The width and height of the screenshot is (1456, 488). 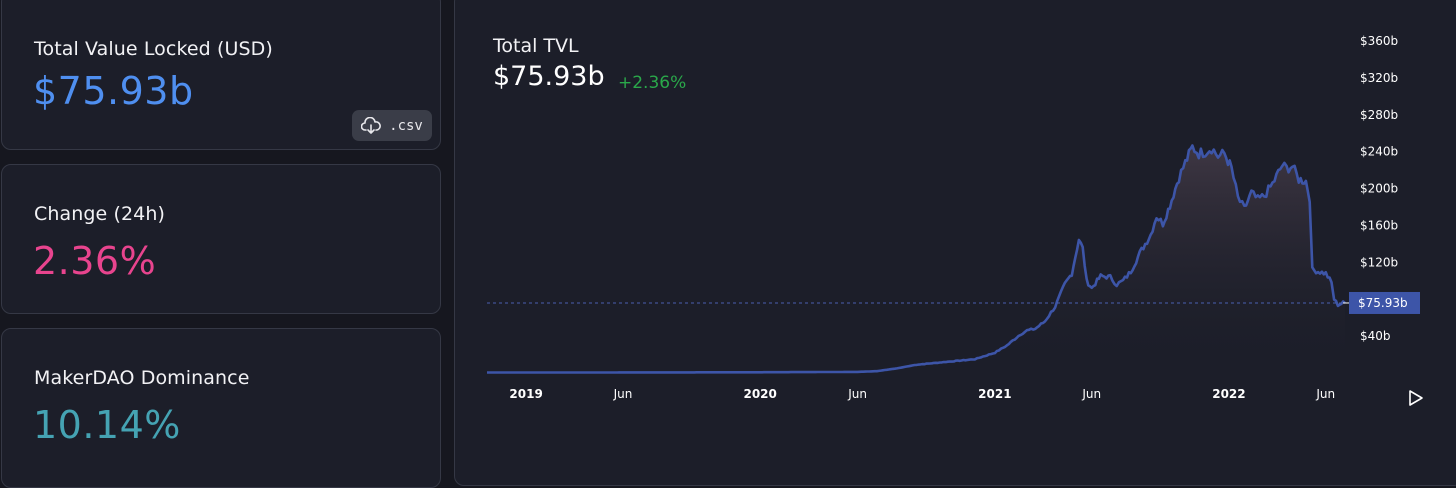 I want to click on csv-download-button: .csv, so click(x=392, y=125).